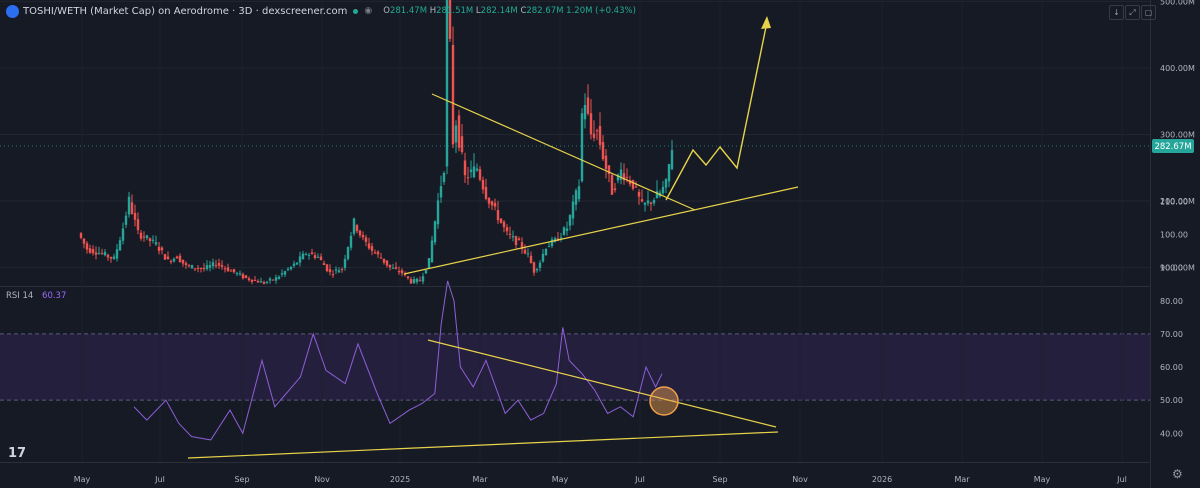 The width and height of the screenshot is (1200, 488). I want to click on rsi-resistance-trendline, so click(602, 383).